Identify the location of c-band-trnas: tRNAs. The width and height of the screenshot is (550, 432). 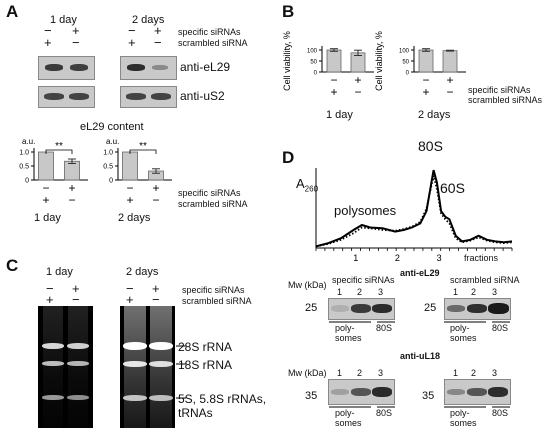
(195, 413).